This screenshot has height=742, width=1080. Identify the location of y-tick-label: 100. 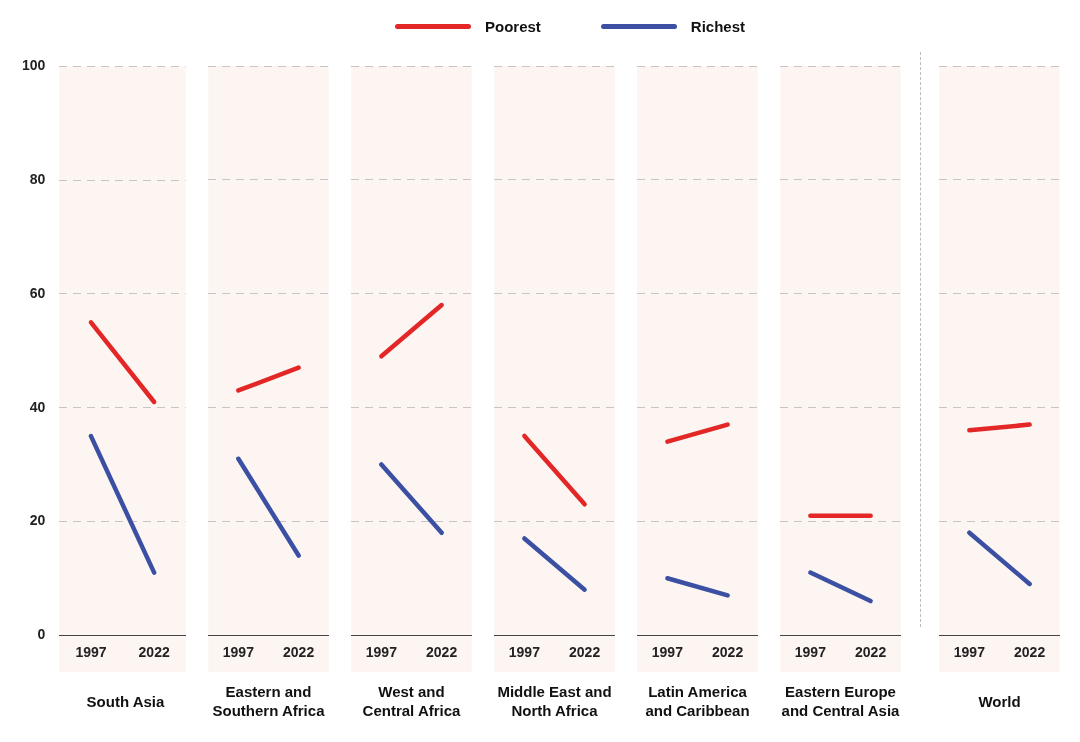
(34, 65).